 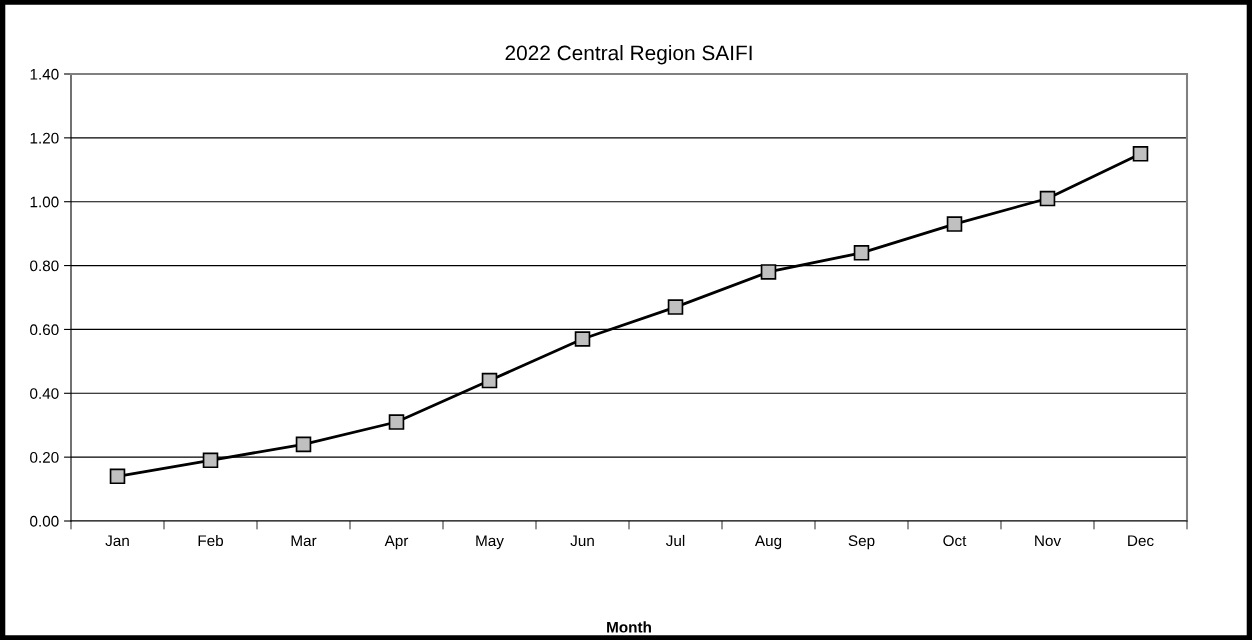 What do you see at coordinates (629, 627) in the screenshot?
I see `x-axis-title: Month` at bounding box center [629, 627].